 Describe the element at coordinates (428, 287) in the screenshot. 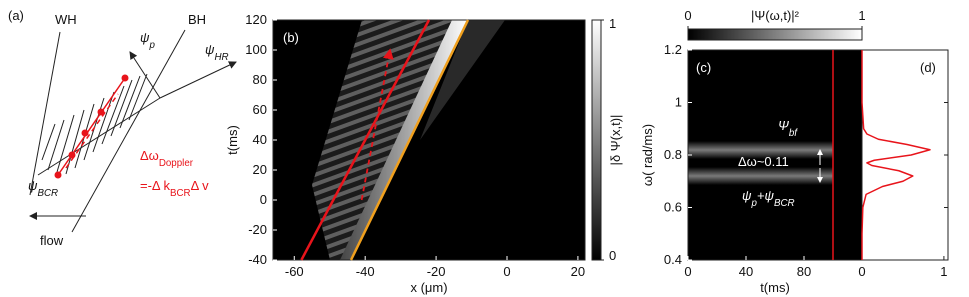

I see `x-axis-label: x (μm)` at that location.